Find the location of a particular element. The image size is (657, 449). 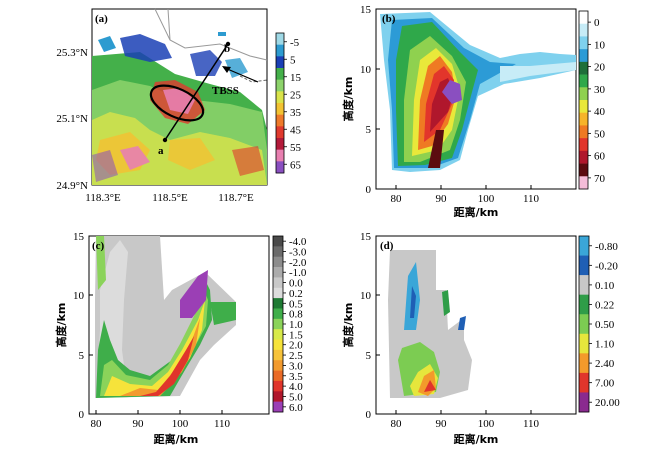

panel-c-axes: 80 90 100 110 0 5 10 15 is located at coordinates (152, 330).